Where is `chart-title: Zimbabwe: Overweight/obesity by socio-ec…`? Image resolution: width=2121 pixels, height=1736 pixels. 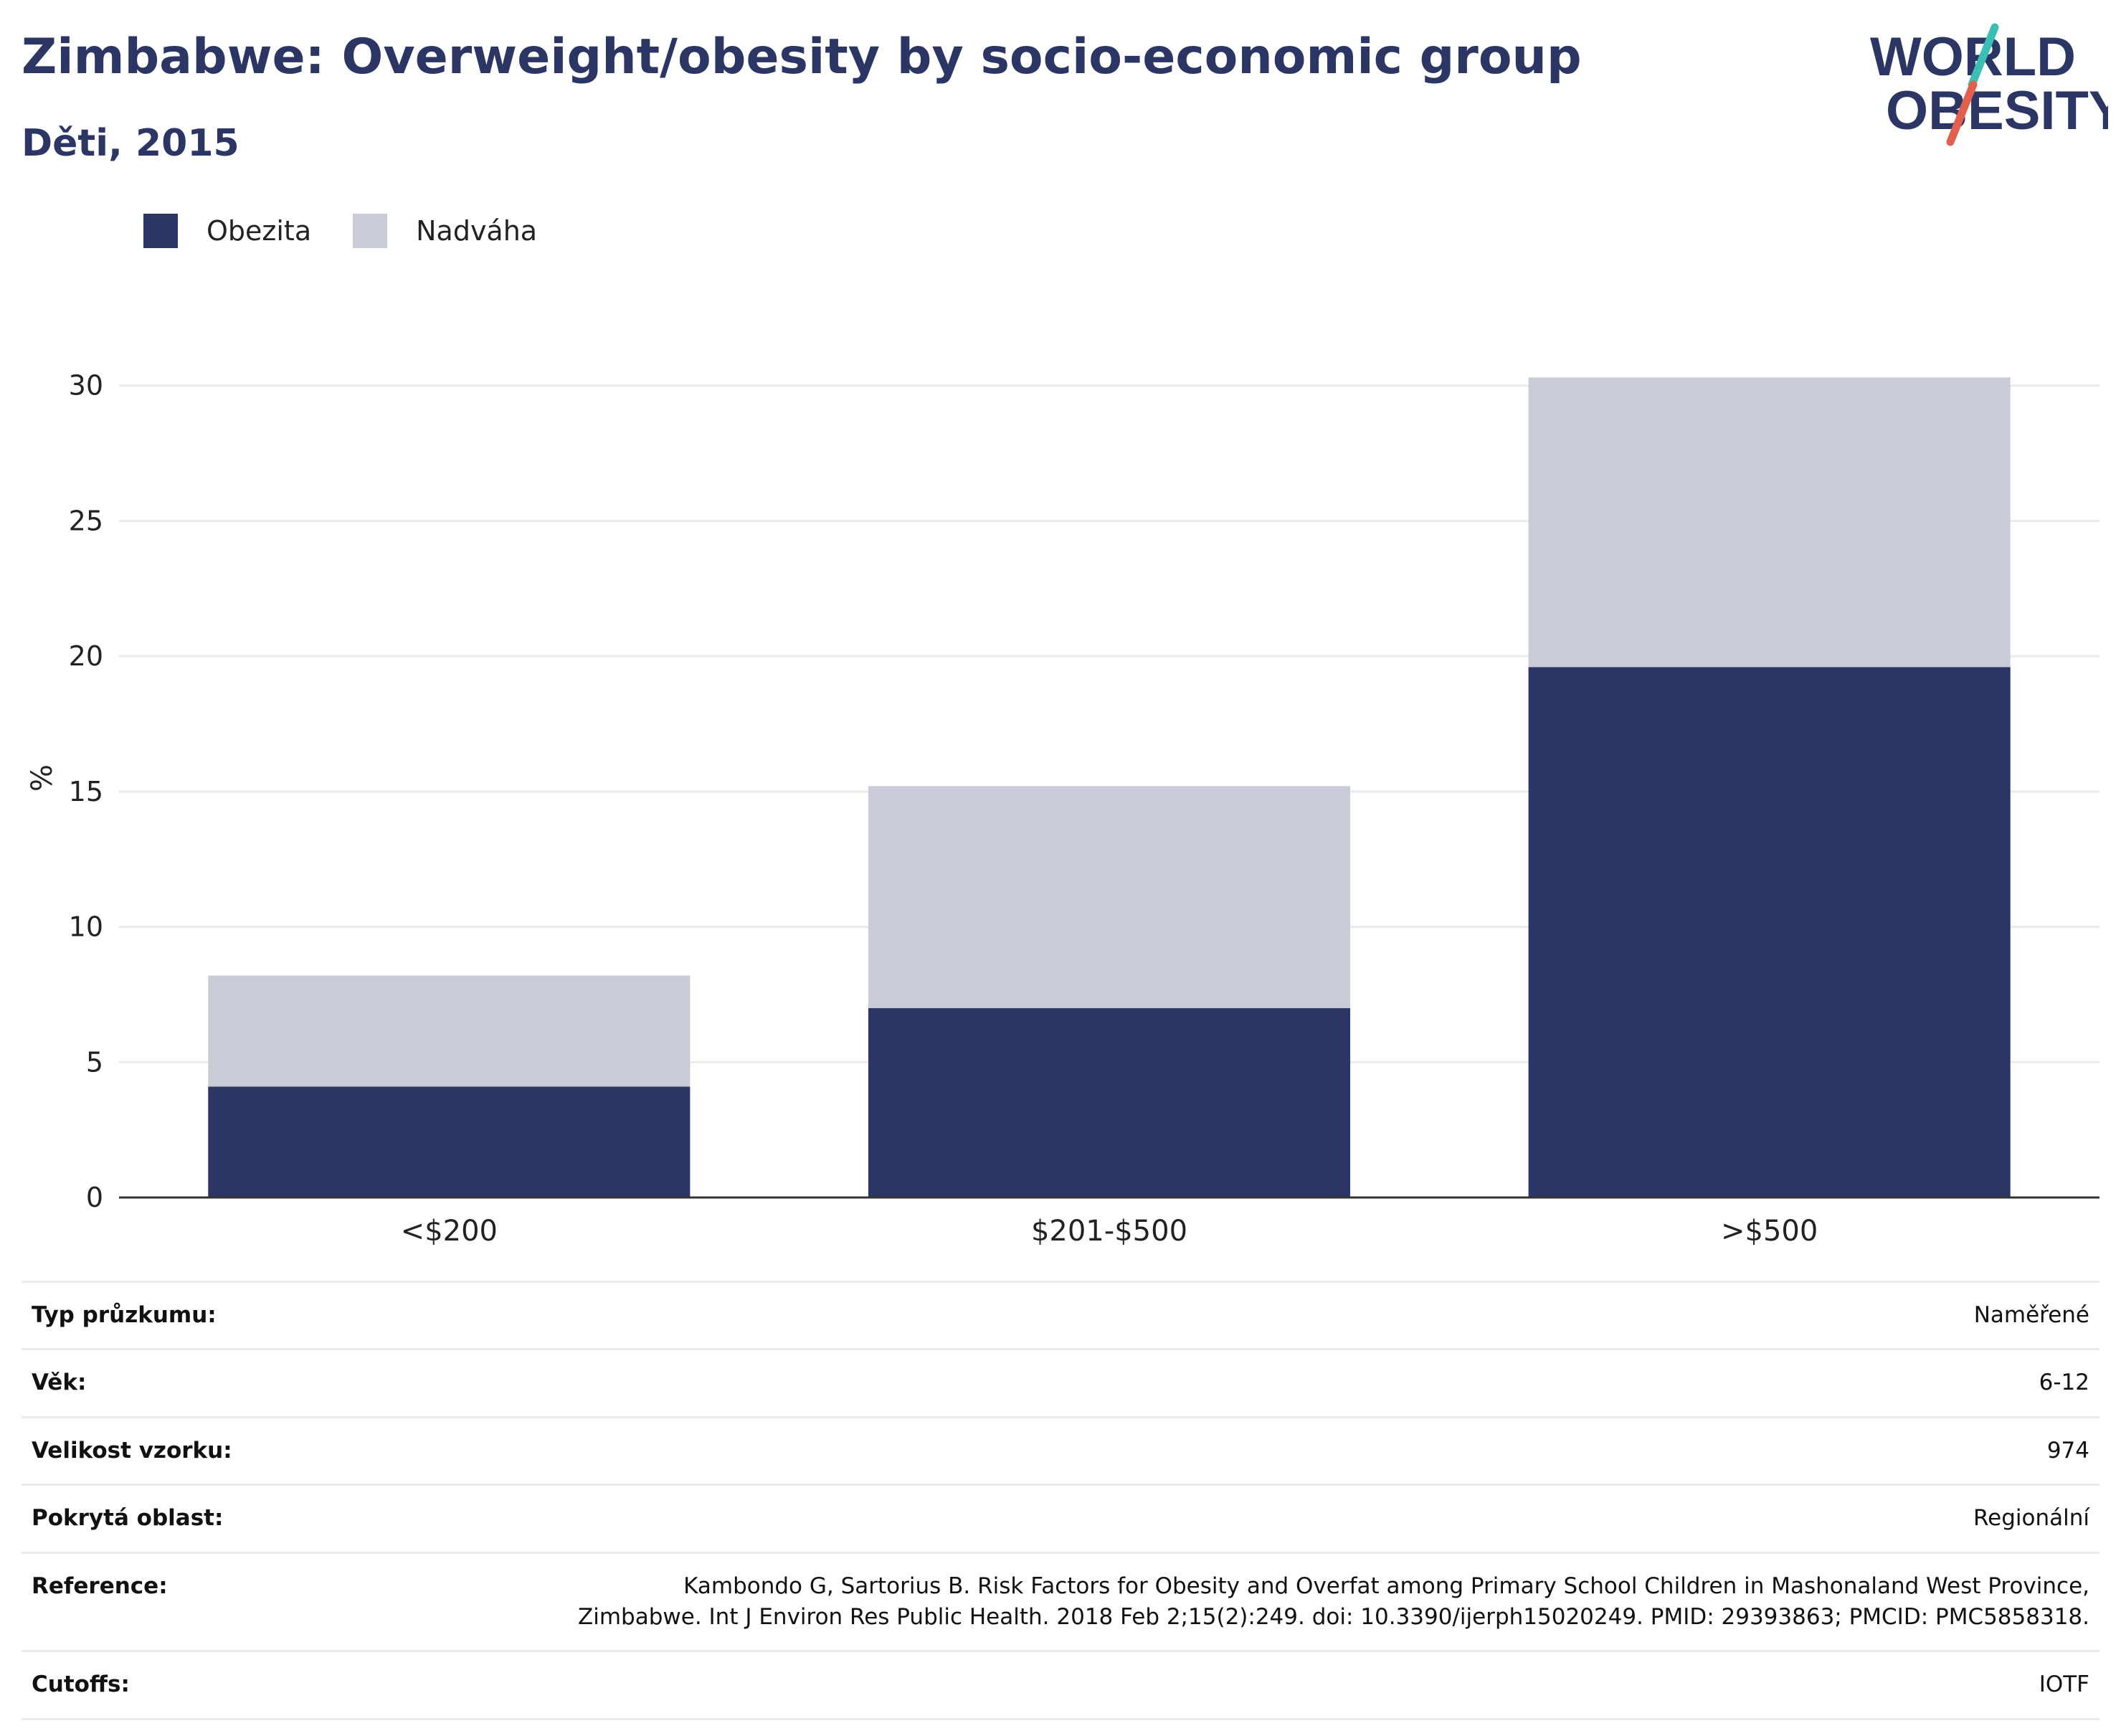
chart-title: Zimbabwe: Overweight/obesity by socio-ec… is located at coordinates (802, 57).